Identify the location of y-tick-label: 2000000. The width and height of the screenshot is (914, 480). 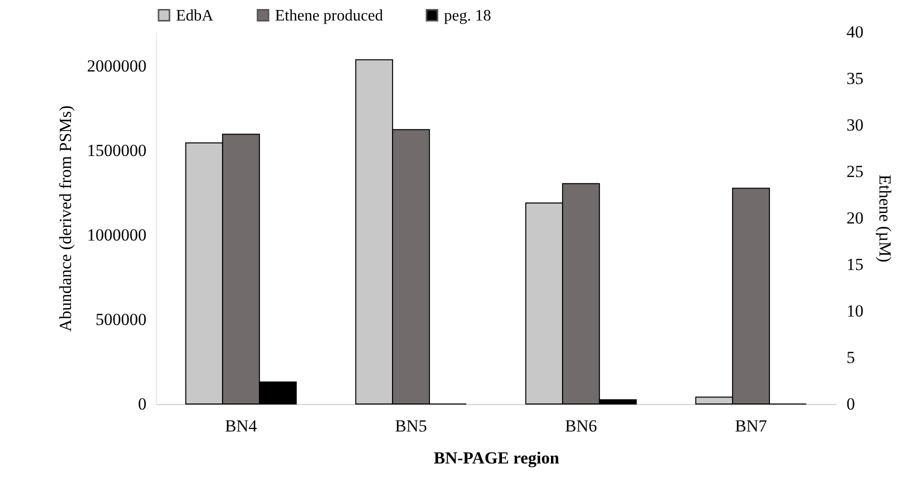
(116, 66).